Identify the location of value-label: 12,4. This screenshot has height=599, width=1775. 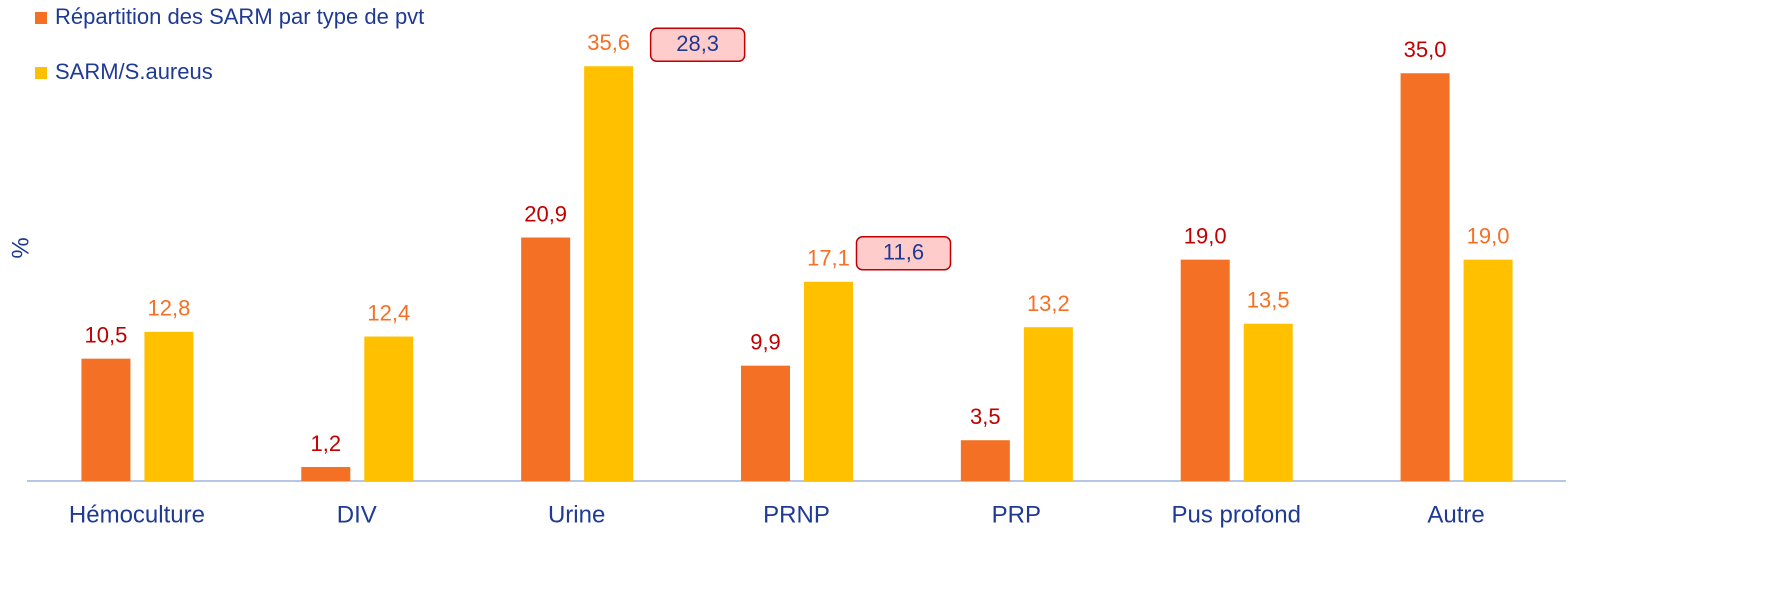
(388, 312).